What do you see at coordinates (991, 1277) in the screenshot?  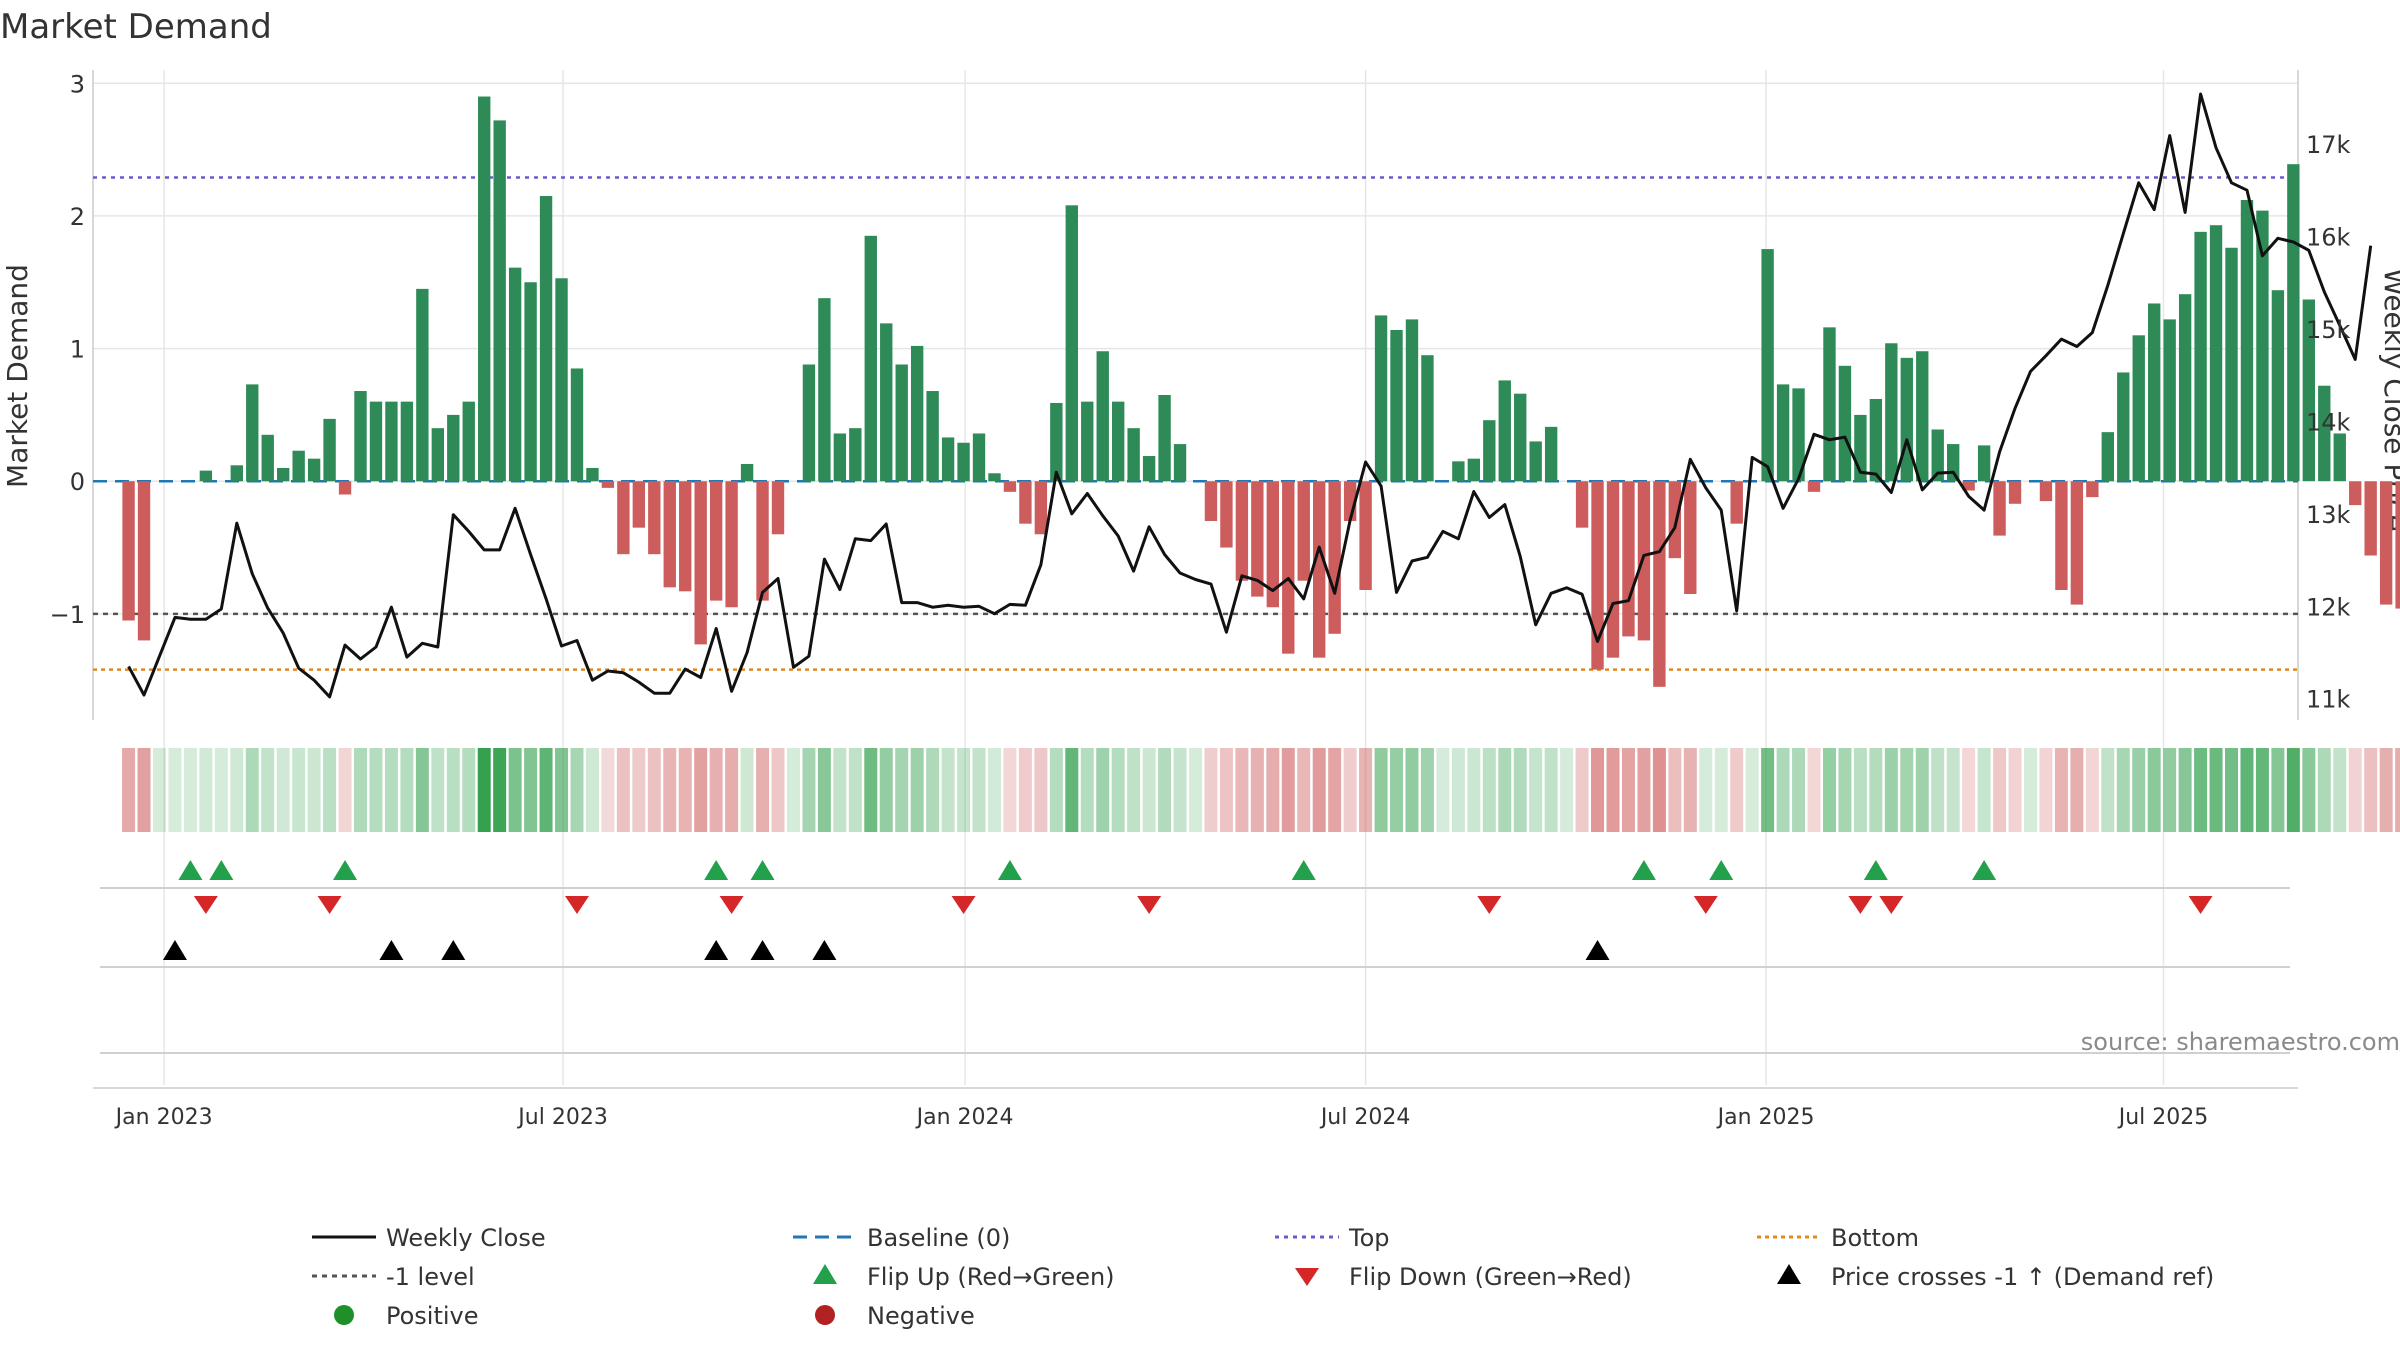 I see `legend-label: Flip Up (Red→Green)` at bounding box center [991, 1277].